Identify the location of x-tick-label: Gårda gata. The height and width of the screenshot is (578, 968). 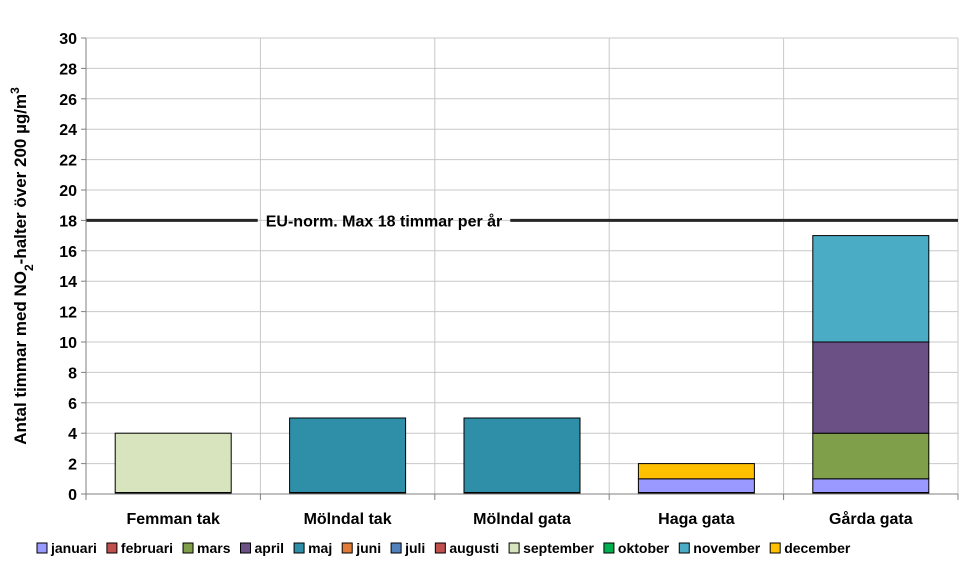
(871, 519).